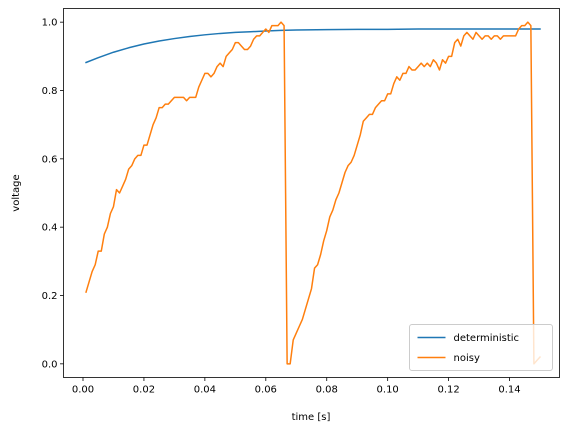 The height and width of the screenshot is (437, 567). Describe the element at coordinates (50, 296) in the screenshot. I see `y-tick-label: 0.2` at that location.